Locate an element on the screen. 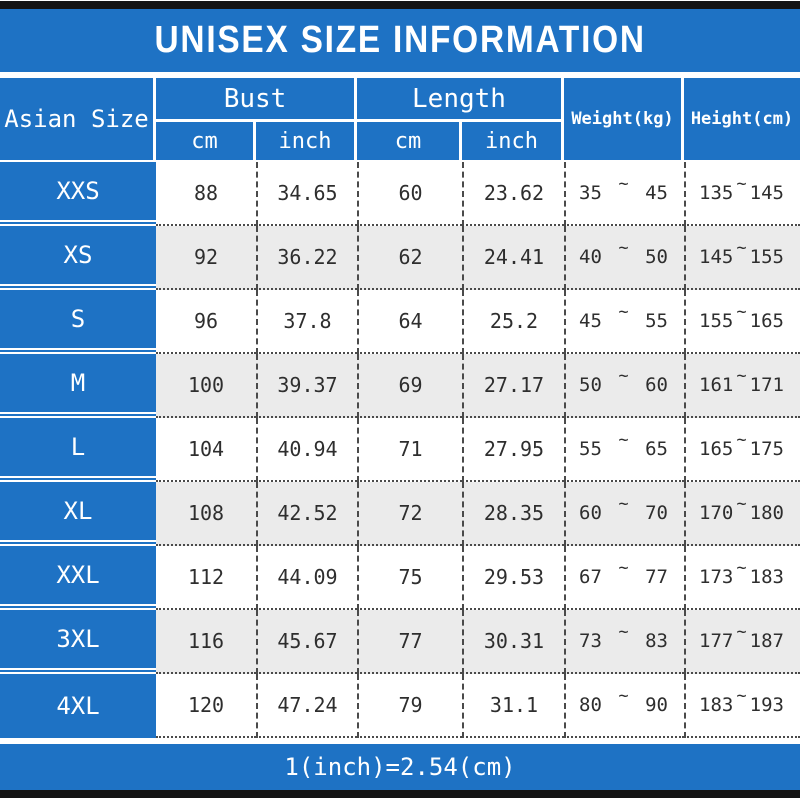 The height and width of the screenshot is (800, 800). weight-range-cell: 80 ~90 is located at coordinates (624, 706).